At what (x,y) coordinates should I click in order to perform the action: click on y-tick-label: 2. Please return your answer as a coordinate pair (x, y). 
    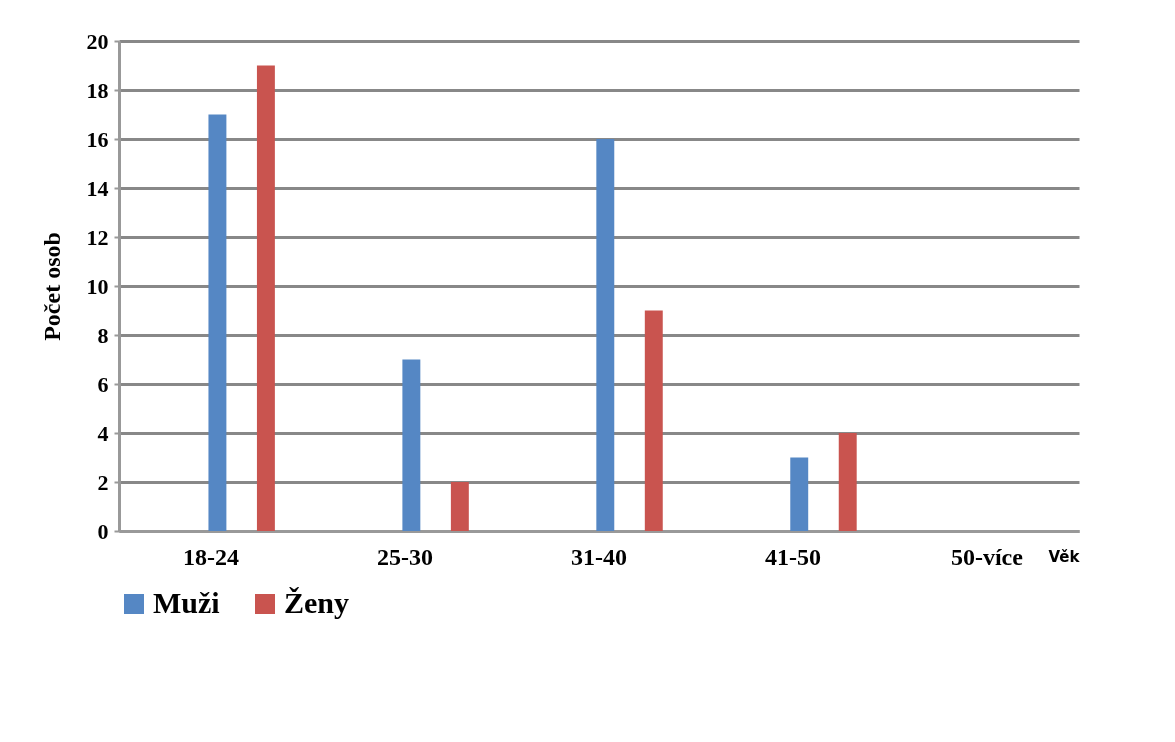
    Looking at the image, I should click on (103, 482).